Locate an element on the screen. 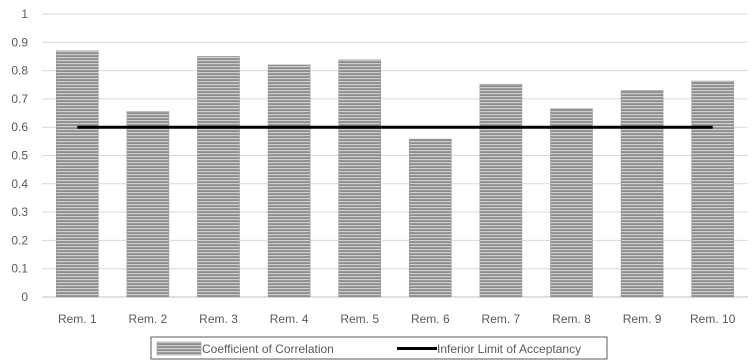  y-tick-label: 0.1 is located at coordinates (19, 269).